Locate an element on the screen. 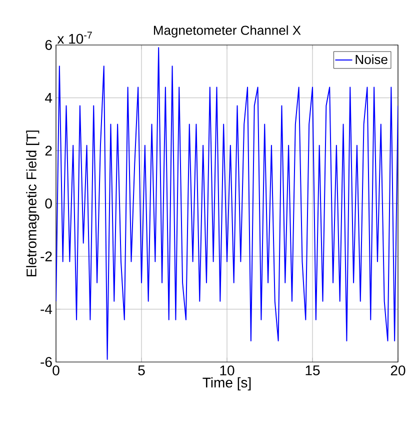 The width and height of the screenshot is (409, 422). x-tick-label: 15 is located at coordinates (313, 371).